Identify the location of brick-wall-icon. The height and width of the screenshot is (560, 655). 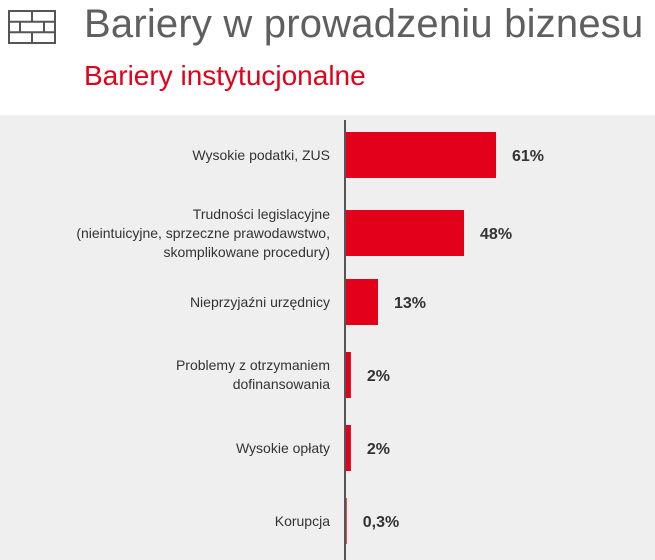
(32, 27).